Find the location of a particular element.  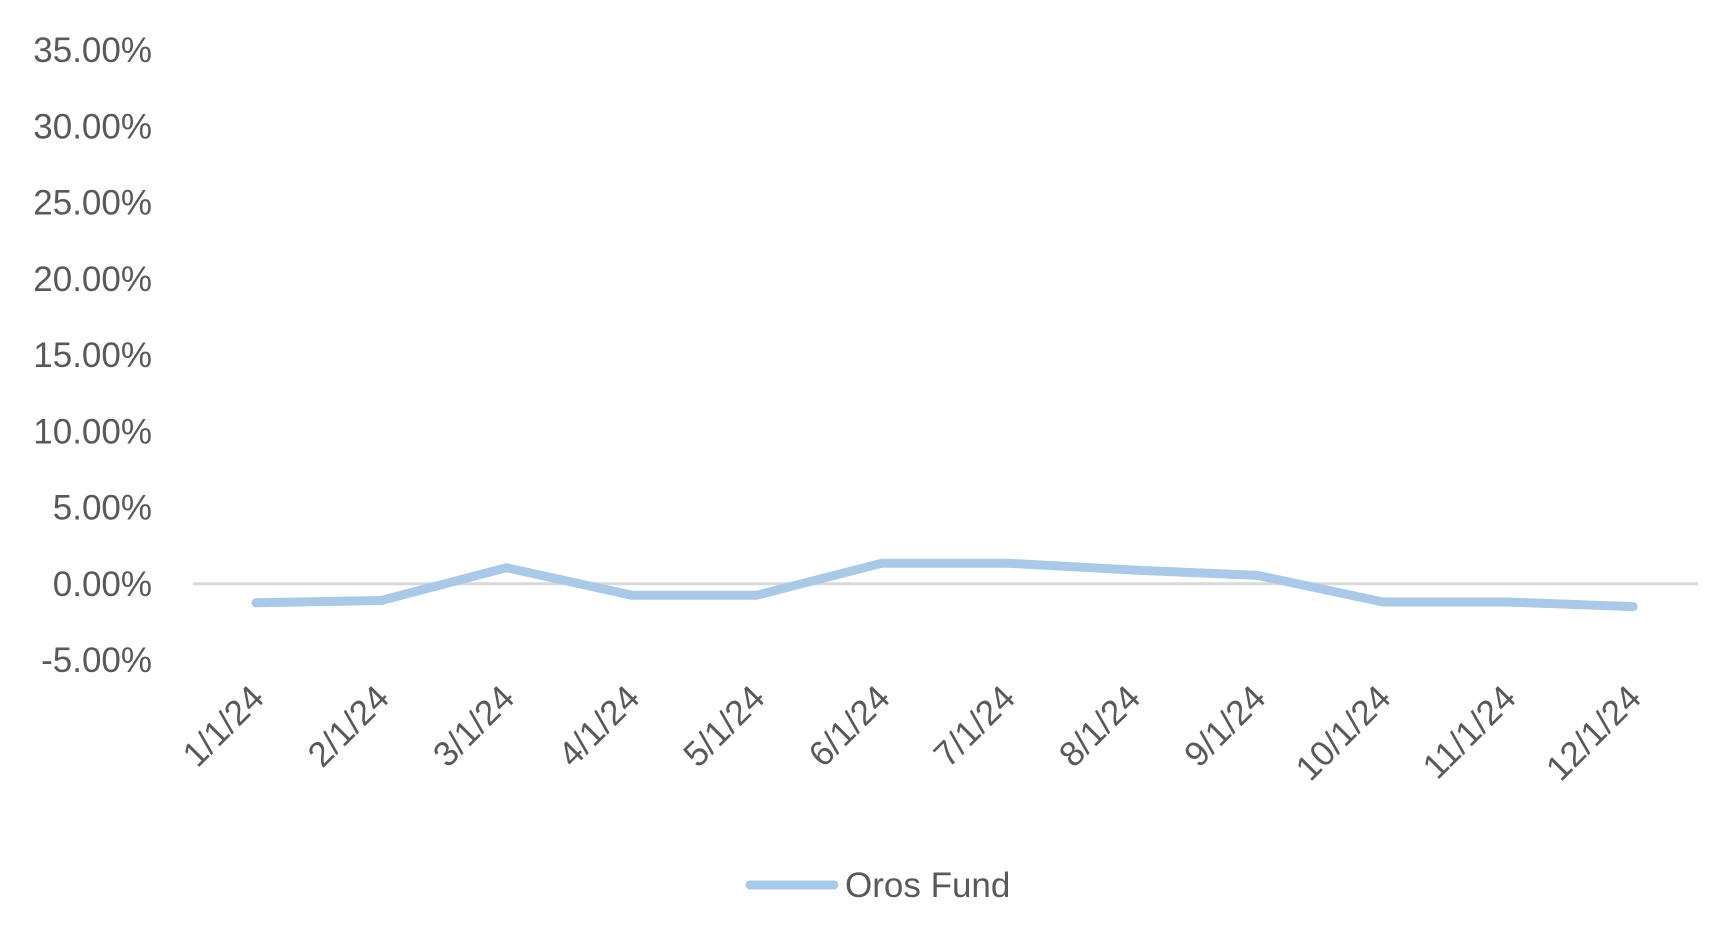

x-tick-label: 10/1/24 is located at coordinates (1343, 733).